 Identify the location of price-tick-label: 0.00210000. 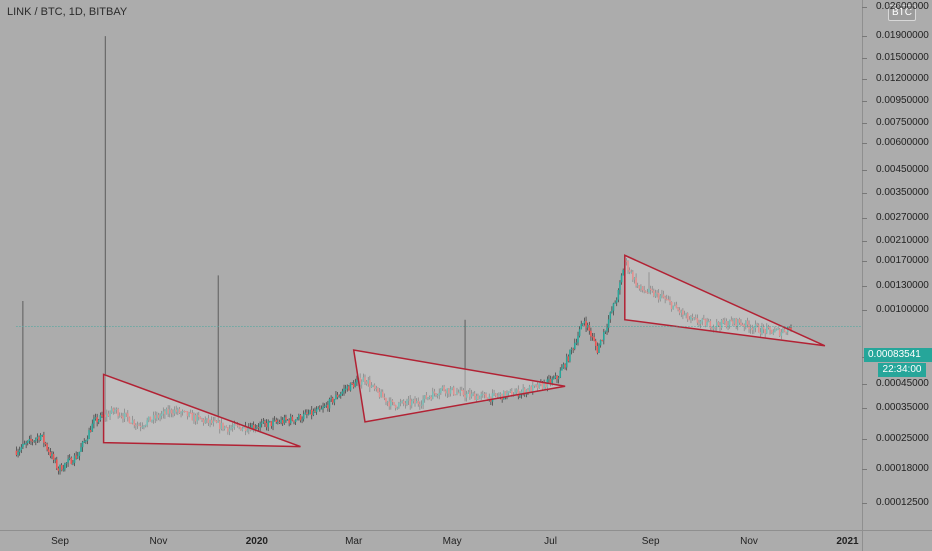
(902, 240).